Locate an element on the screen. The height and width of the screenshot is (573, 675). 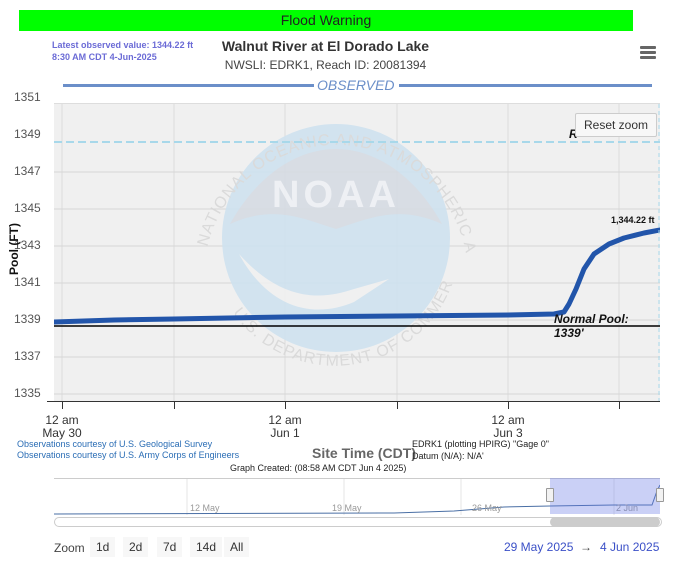
y-tick: 1335 is located at coordinates (27, 393).